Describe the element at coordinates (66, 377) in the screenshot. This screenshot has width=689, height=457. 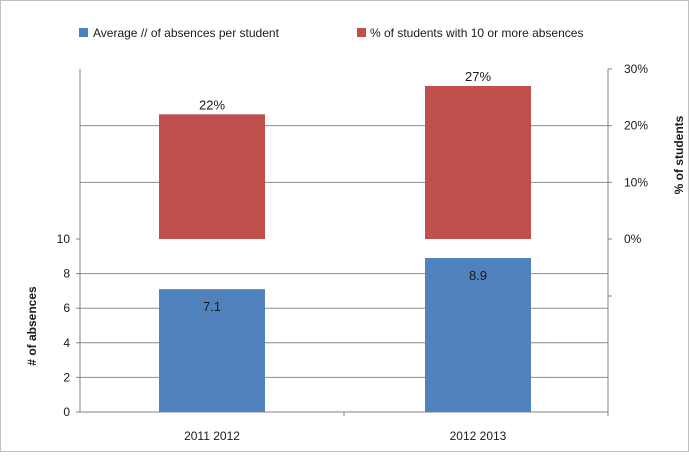
I see `y-tick-label-left: 2` at that location.